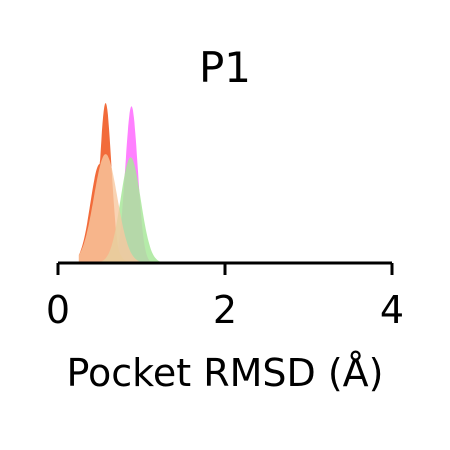  What do you see at coordinates (224, 373) in the screenshot?
I see `x-axis-label: Pocket RMSD (Å)` at bounding box center [224, 373].